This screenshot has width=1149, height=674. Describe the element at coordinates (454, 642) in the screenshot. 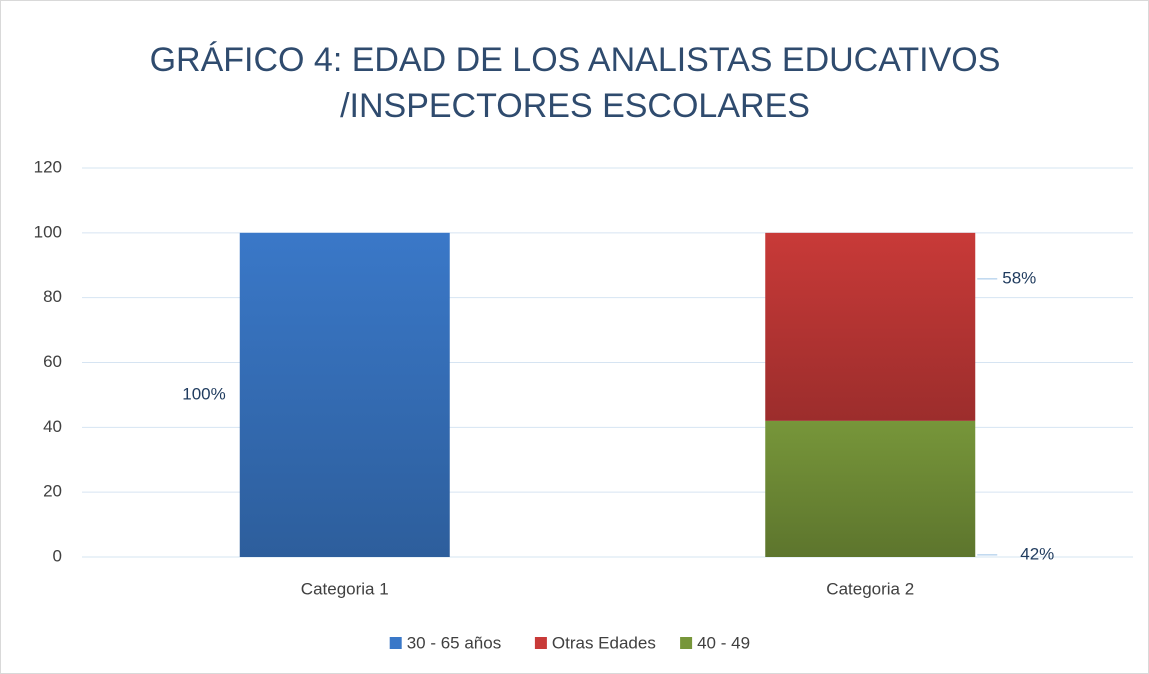

I see `legend-label: 30 - 65 años` at that location.